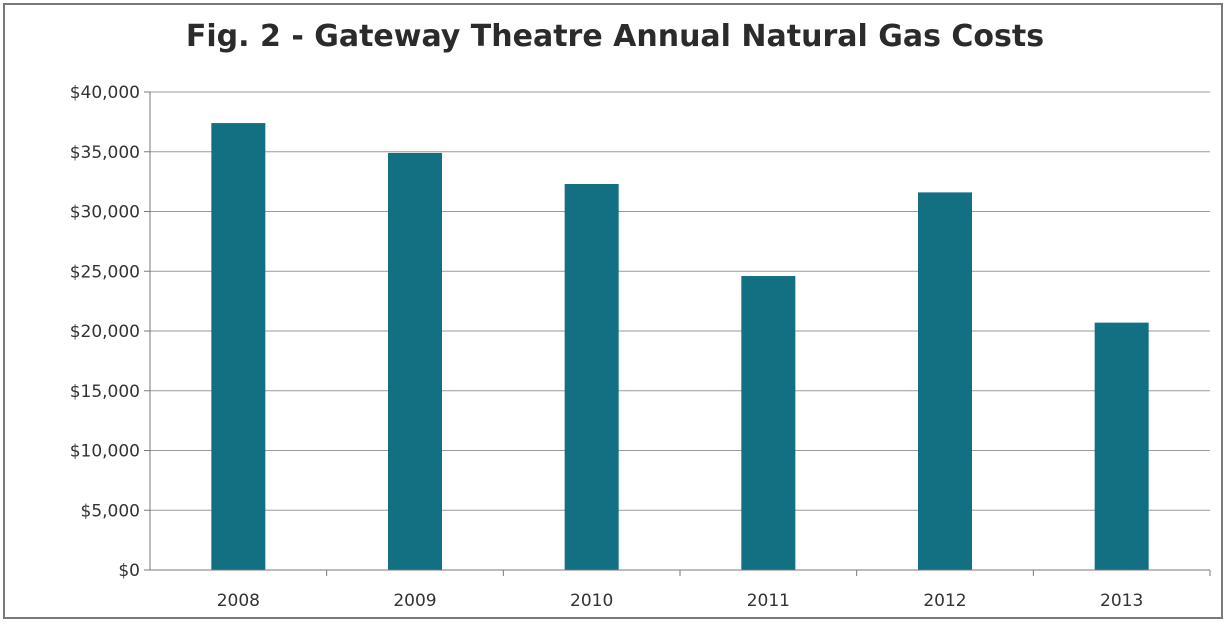 This screenshot has height=624, width=1231. I want to click on y-tick-label: $30,000, so click(105, 213).